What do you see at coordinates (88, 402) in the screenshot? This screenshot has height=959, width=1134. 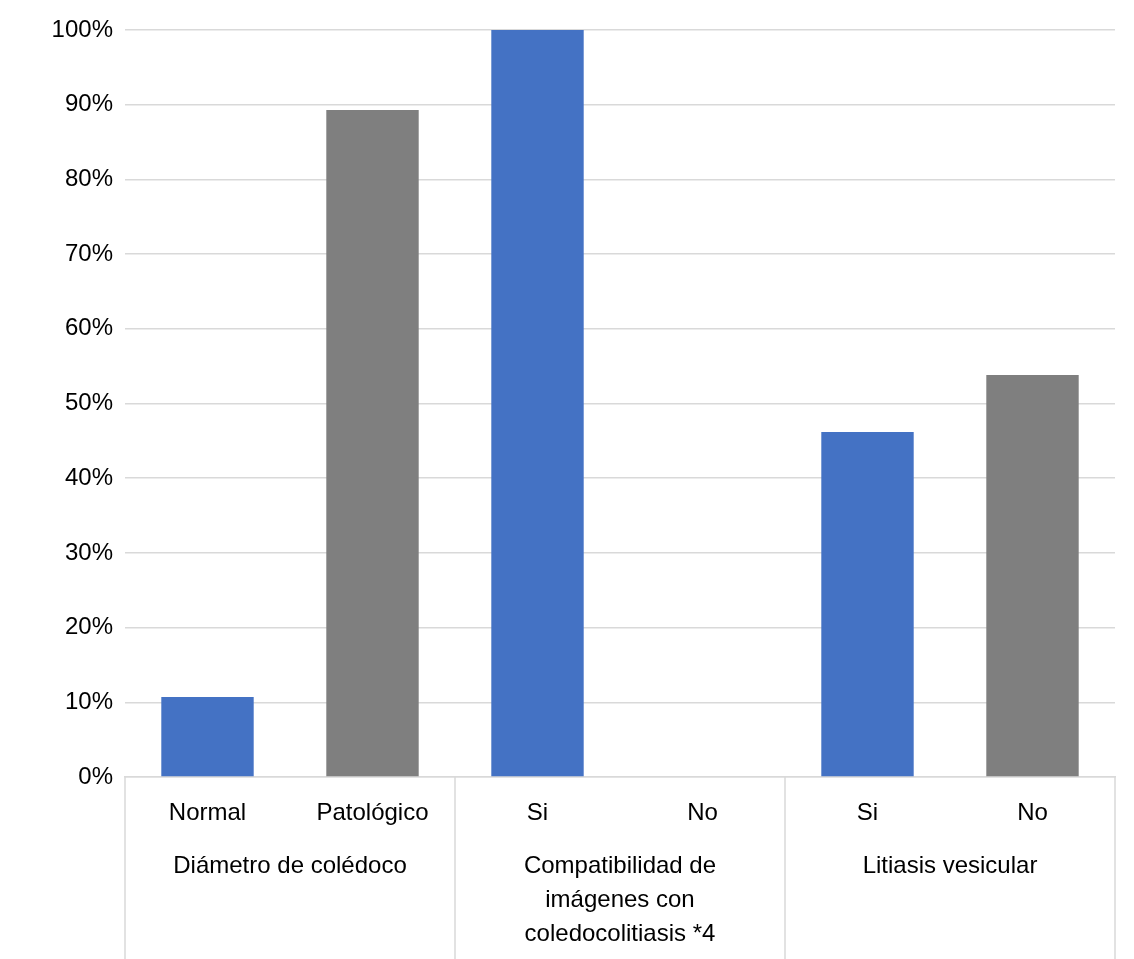 I see `y-tick-label: 50%` at bounding box center [88, 402].